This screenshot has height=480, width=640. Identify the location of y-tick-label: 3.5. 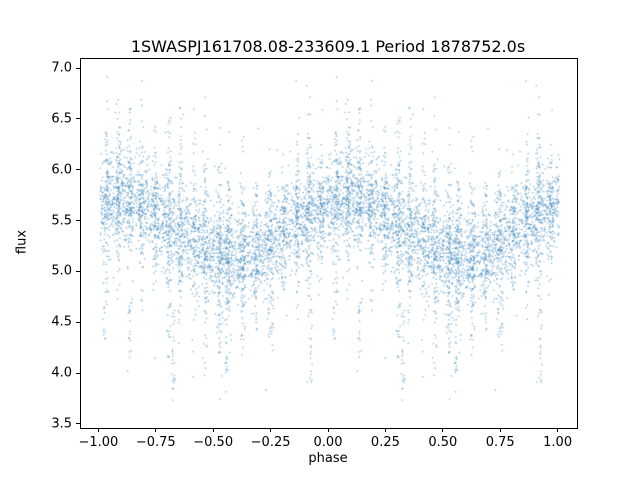
(61, 424).